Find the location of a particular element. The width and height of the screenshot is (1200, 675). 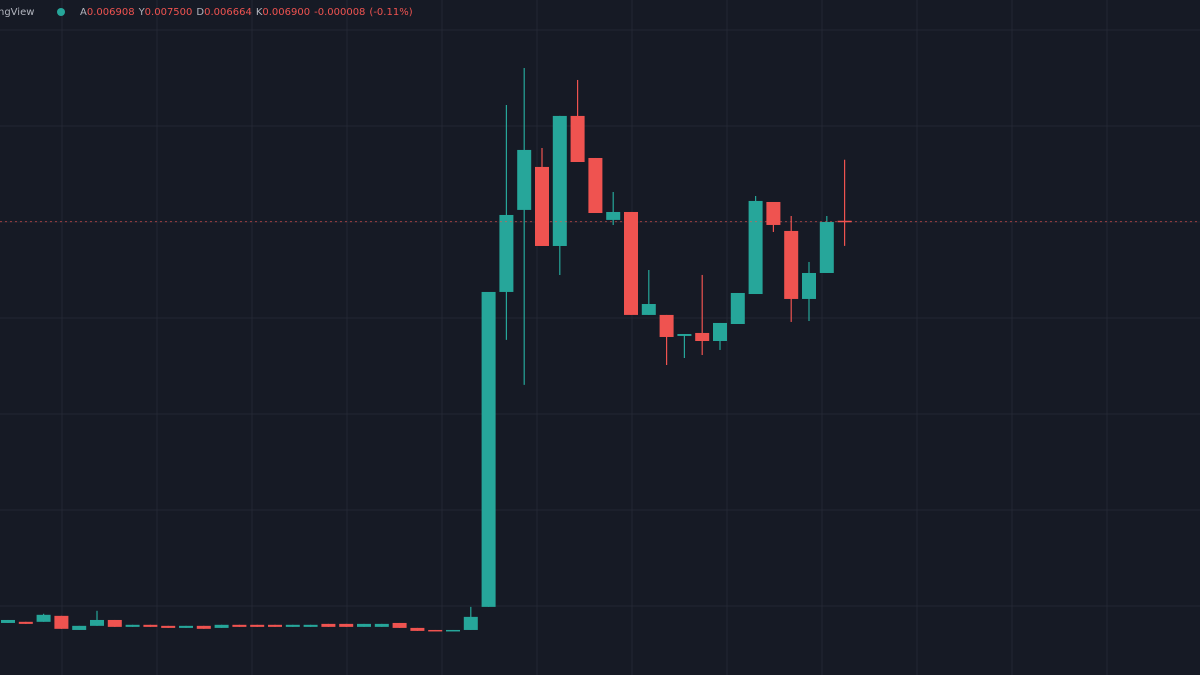

legend-value: 0.006908 is located at coordinates (111, 12).